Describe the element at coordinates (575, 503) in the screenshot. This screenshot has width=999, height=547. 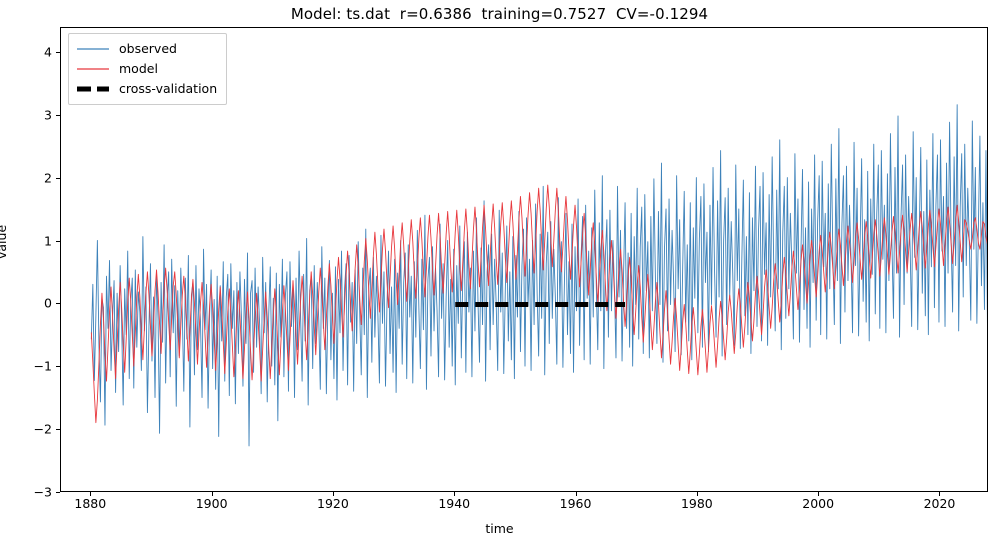
I see `x-tick-label: 1960` at that location.